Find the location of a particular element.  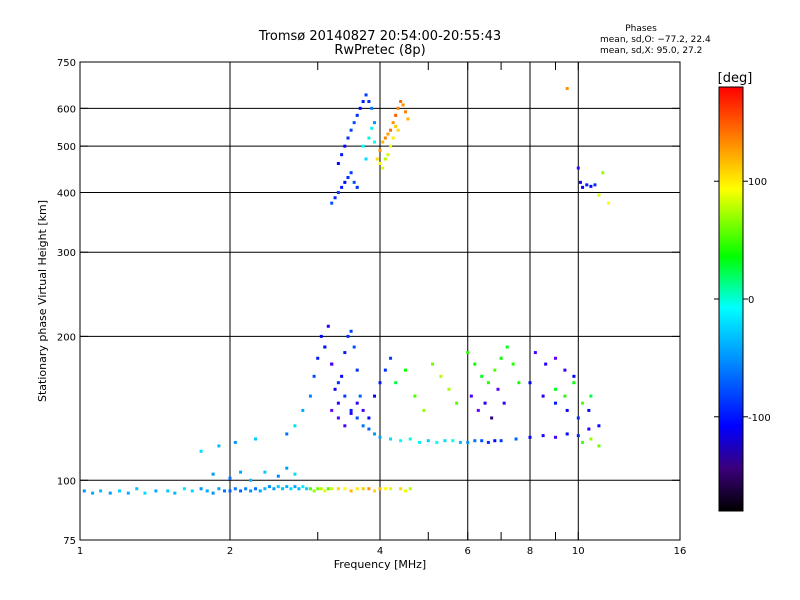

x-tick-label: 2 is located at coordinates (230, 551).